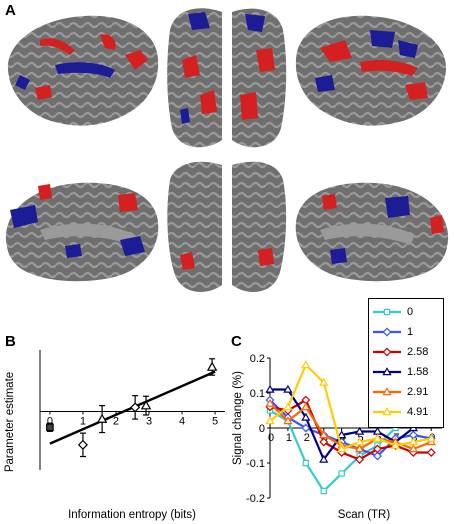 This screenshot has height=524, width=454. What do you see at coordinates (410, 312) in the screenshot?
I see `legend-label: 0` at bounding box center [410, 312].